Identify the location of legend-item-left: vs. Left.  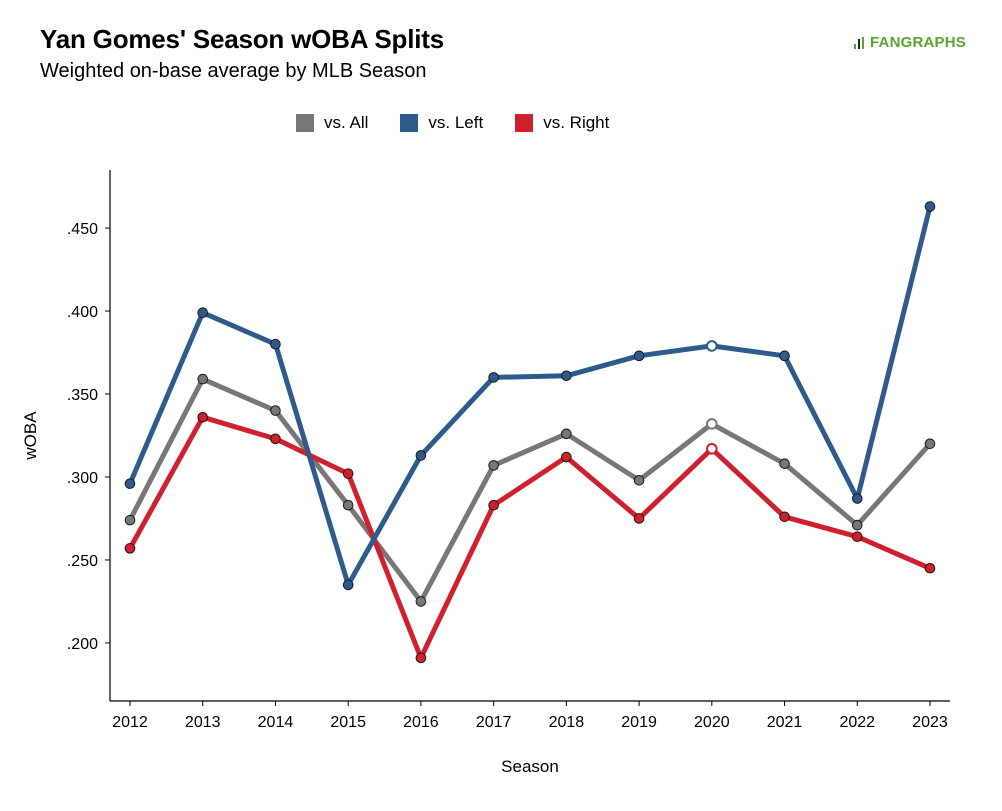
(441, 123).